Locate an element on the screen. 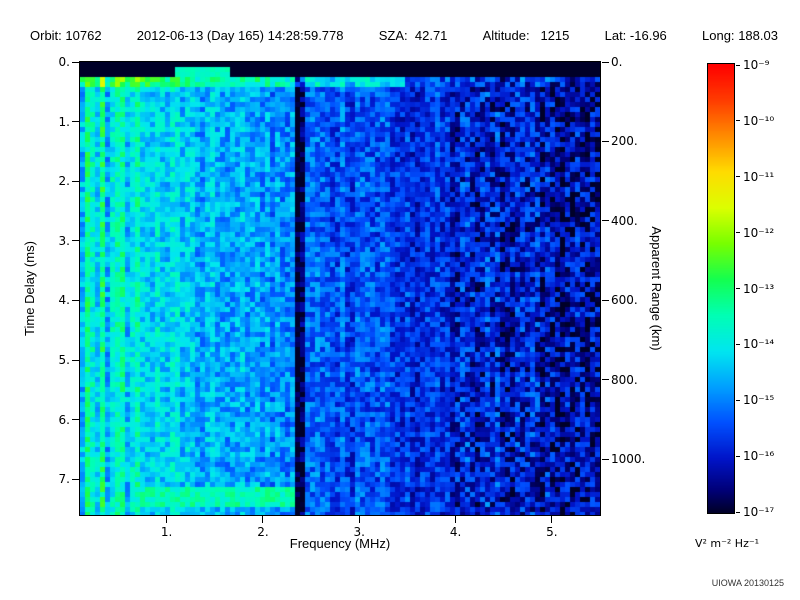 The image size is (800, 600). header-altitude: Altitude: 1215 is located at coordinates (526, 35).